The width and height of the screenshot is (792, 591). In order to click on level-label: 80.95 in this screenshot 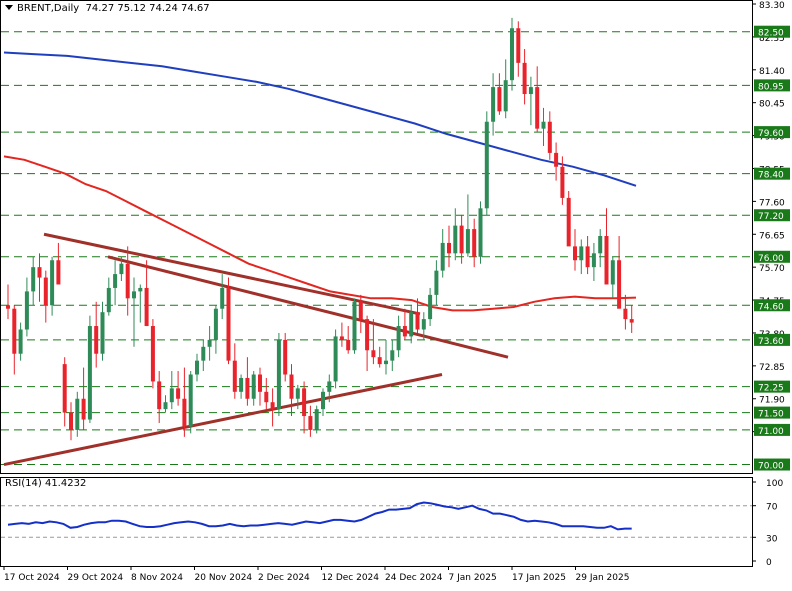, I will do `click(771, 87)`.